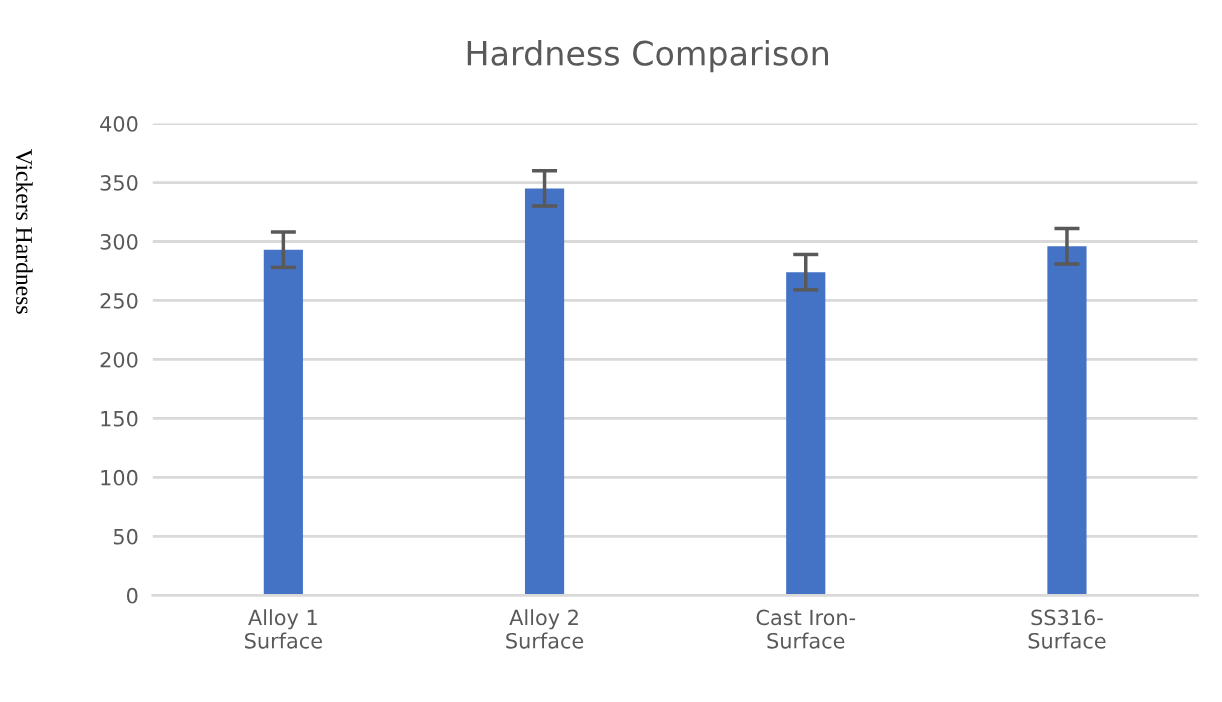 Image resolution: width=1222 pixels, height=702 pixels. What do you see at coordinates (647, 56) in the screenshot?
I see `chart-title: Hardness Comparison` at bounding box center [647, 56].